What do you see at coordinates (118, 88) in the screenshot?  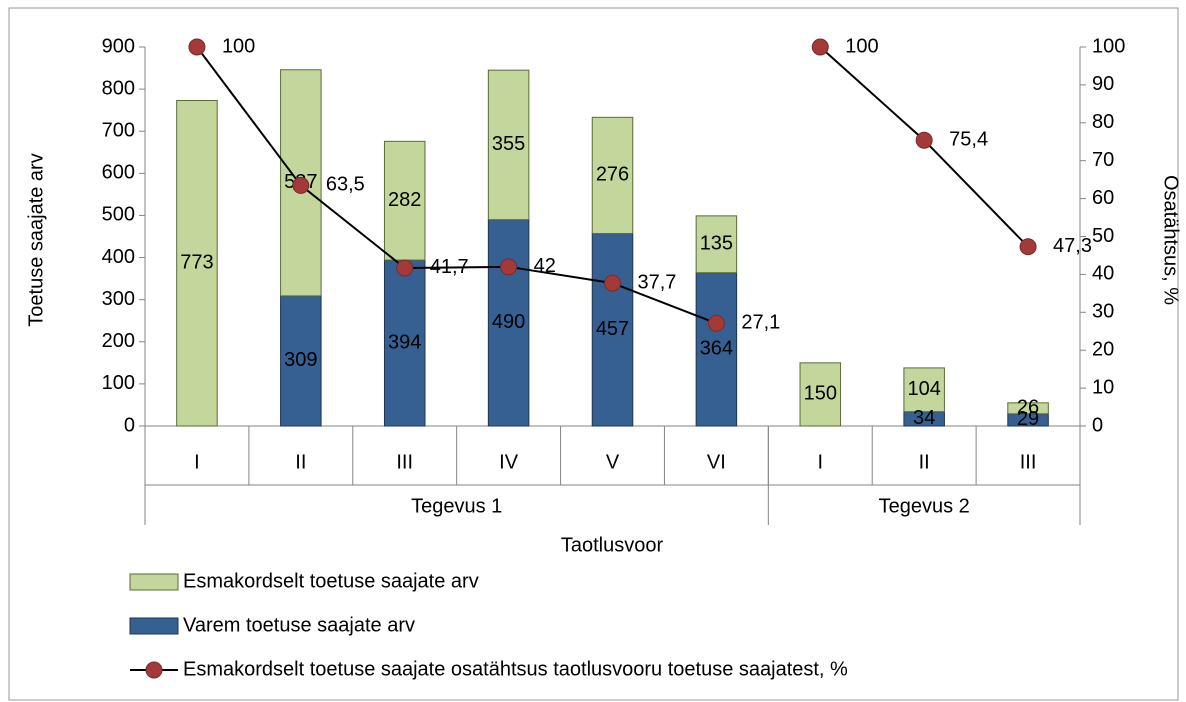 I see `y-tick-label: 800` at bounding box center [118, 88].